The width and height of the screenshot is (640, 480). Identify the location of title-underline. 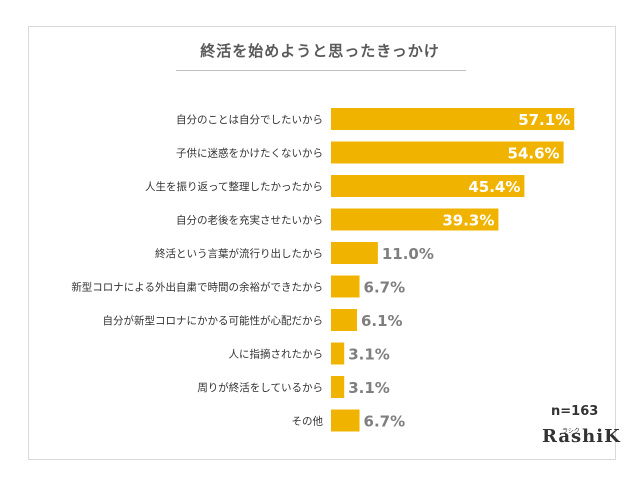
(321, 70).